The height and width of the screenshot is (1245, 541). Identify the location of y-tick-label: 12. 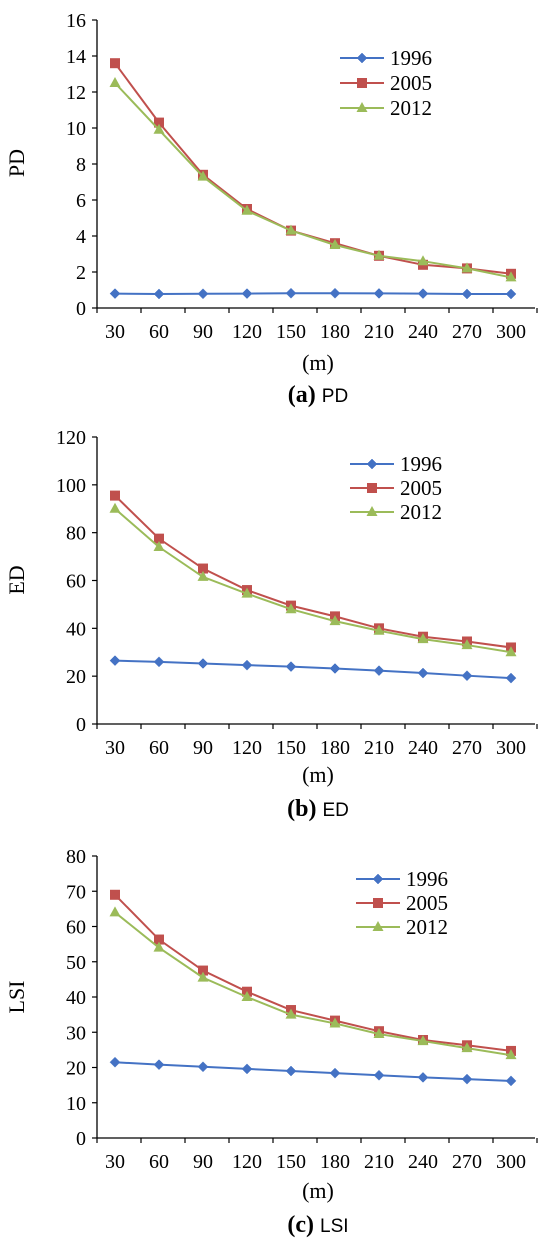
(76, 93).